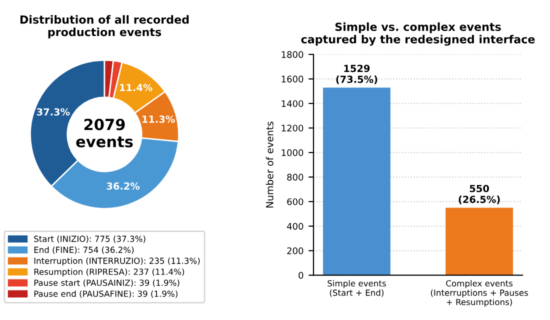  Describe the element at coordinates (90, 239) in the screenshot. I see `legend-label: Start (INIZIO): 775 (37.3%)` at that location.